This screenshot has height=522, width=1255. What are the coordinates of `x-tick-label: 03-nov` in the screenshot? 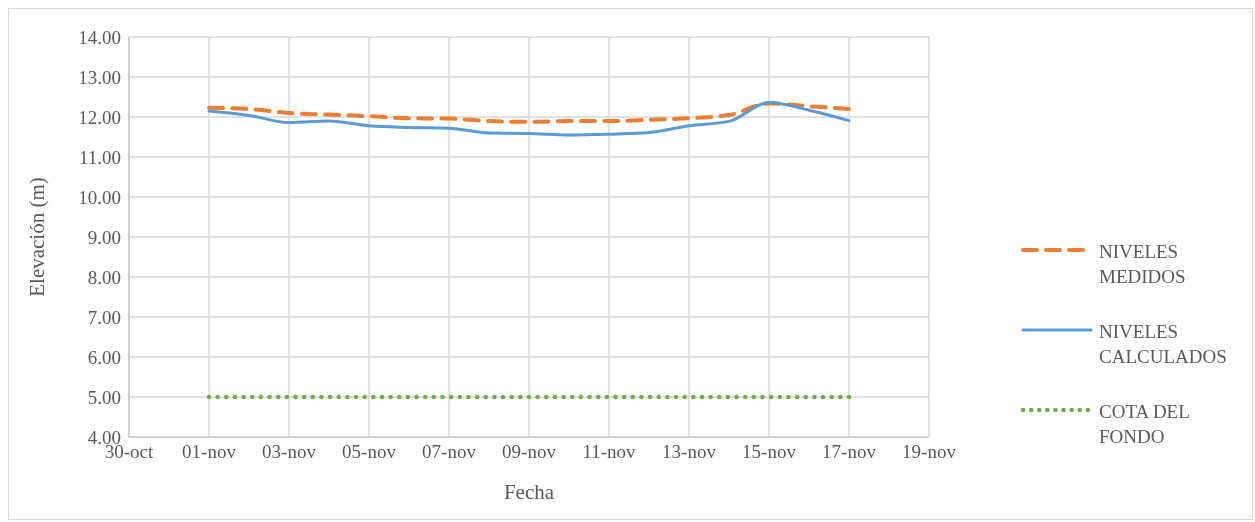 It's located at (289, 452).